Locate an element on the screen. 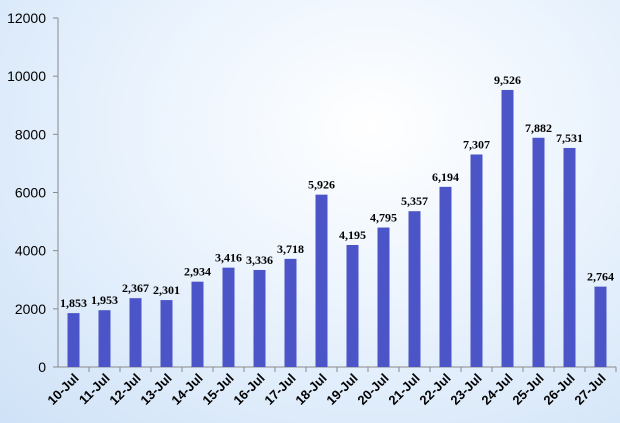  x-tick-label: 22-Jul is located at coordinates (434, 389).